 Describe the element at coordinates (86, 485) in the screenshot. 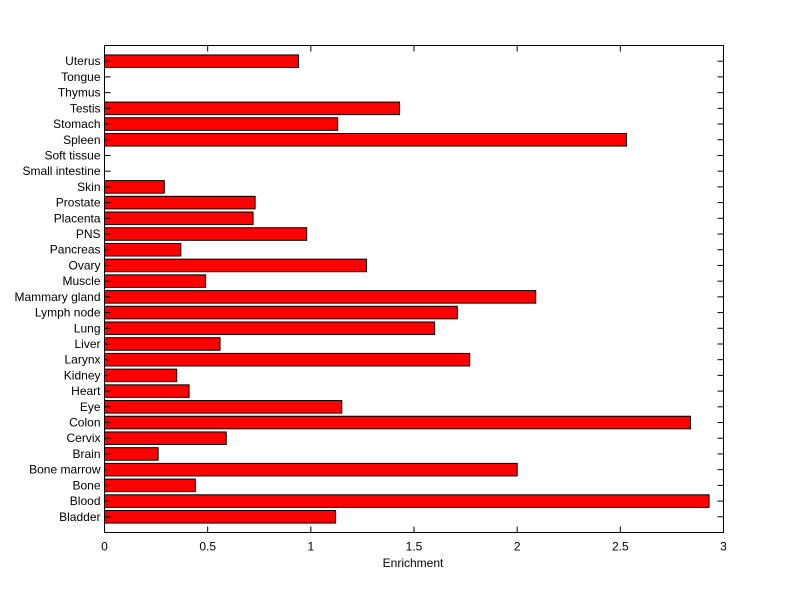

I see `y-tick-label: Bone` at that location.